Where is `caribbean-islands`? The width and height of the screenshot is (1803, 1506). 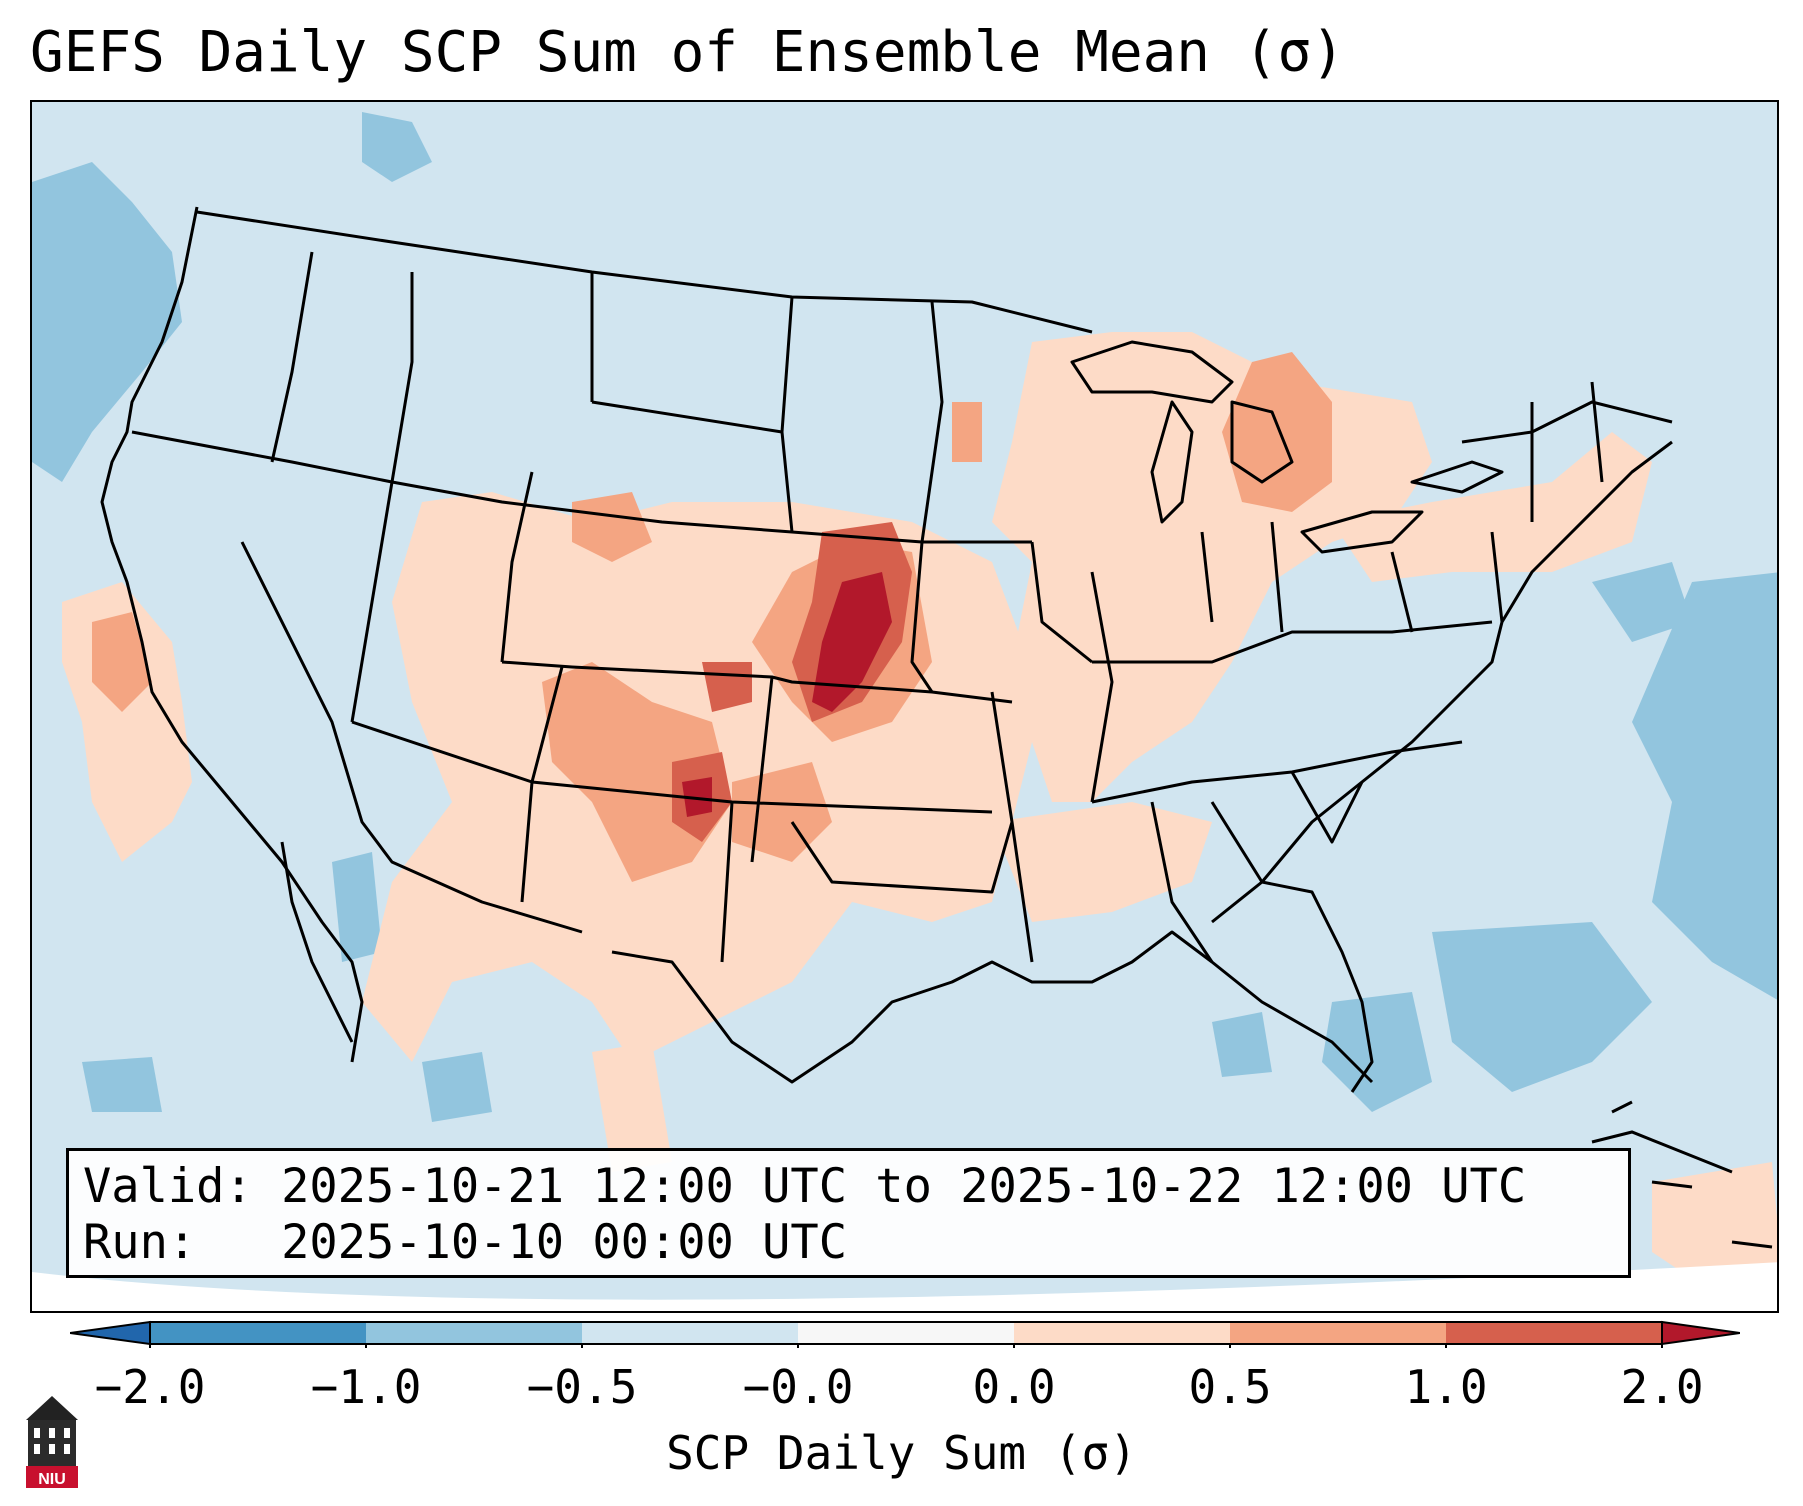
caribbean-islands is located at coordinates (1682, 1174).